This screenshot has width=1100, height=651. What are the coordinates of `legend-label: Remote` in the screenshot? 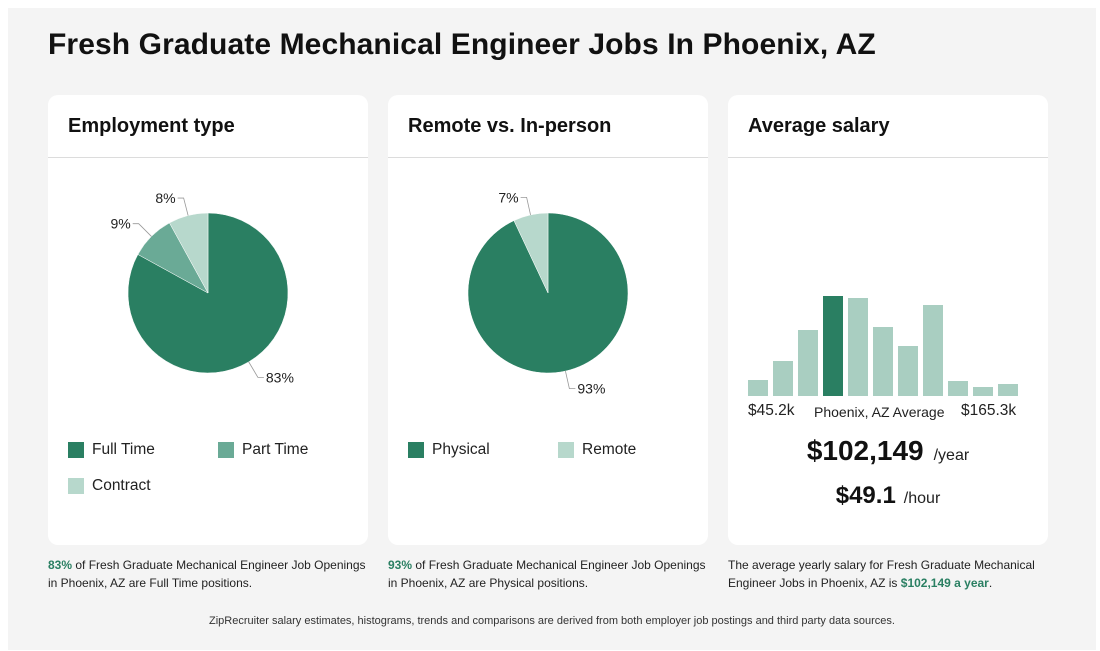 It's located at (609, 449).